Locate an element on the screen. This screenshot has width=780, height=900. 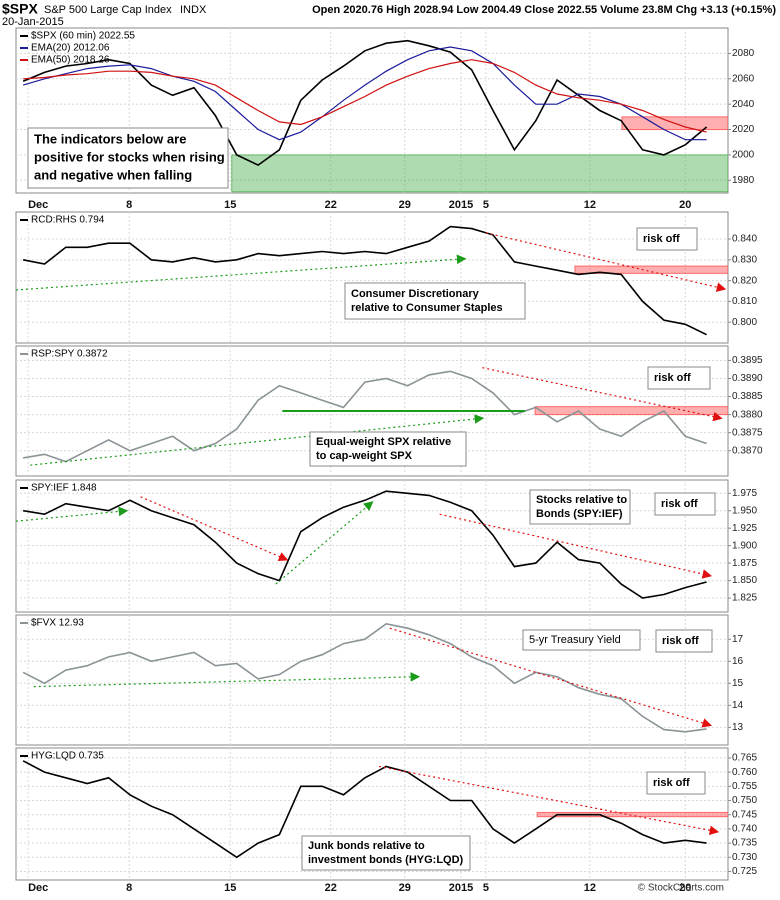
y-tick-label: 0.3875 is located at coordinates (747, 432).